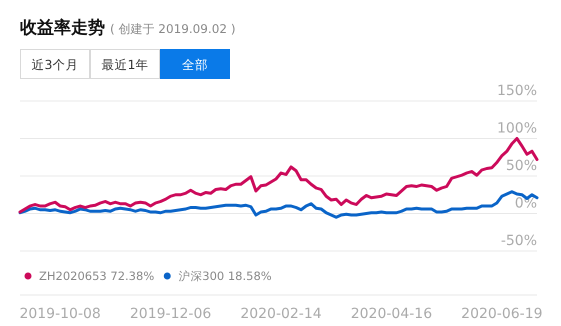 The image size is (561, 326). I want to click on x-tick-label: 2020-02-14, so click(281, 314).